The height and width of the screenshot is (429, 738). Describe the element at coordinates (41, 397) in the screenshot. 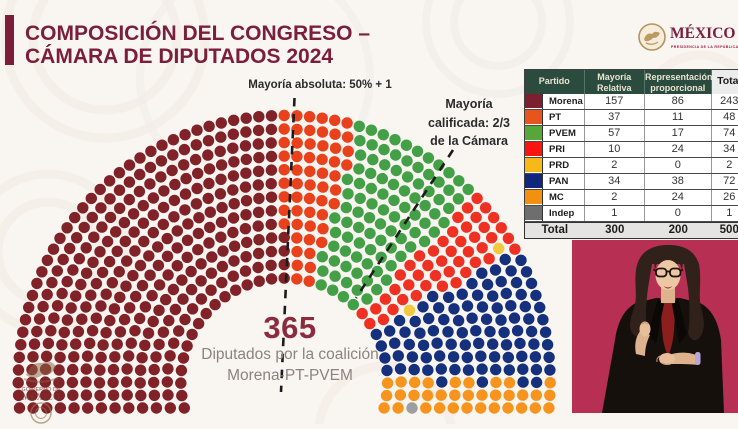

I see `svg-text: MÉXICO` at that location.